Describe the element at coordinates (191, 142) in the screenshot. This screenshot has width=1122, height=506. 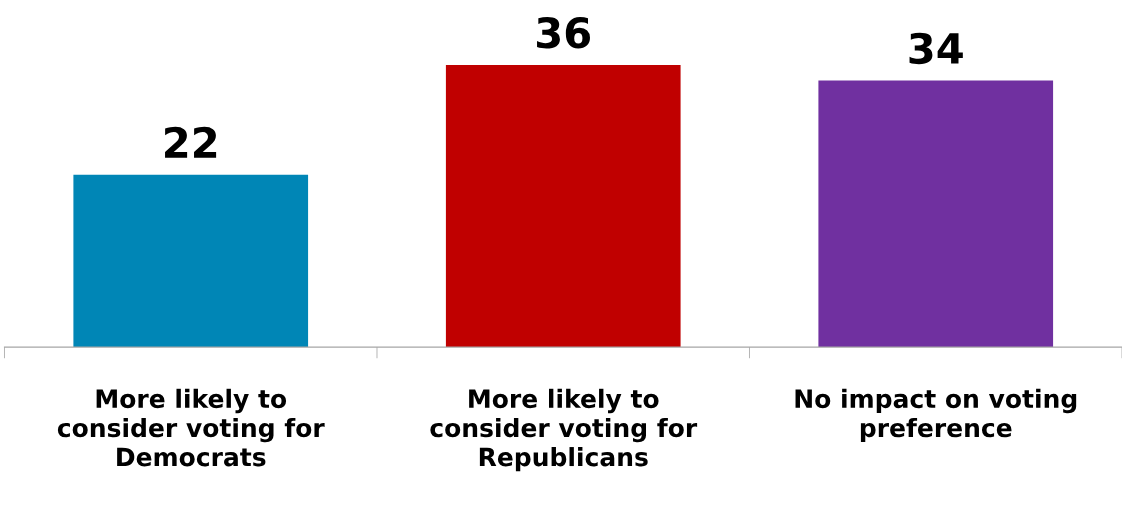
I see `data-label: 22` at that location.